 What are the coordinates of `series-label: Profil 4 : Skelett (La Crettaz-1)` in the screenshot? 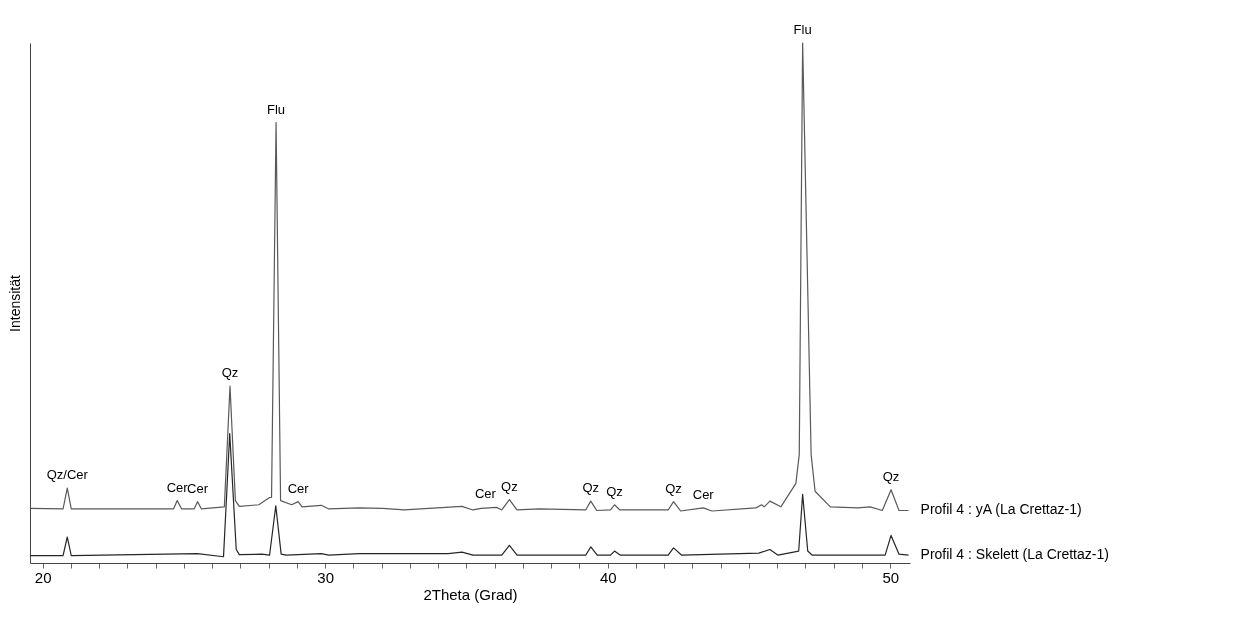 It's located at (1014, 554).